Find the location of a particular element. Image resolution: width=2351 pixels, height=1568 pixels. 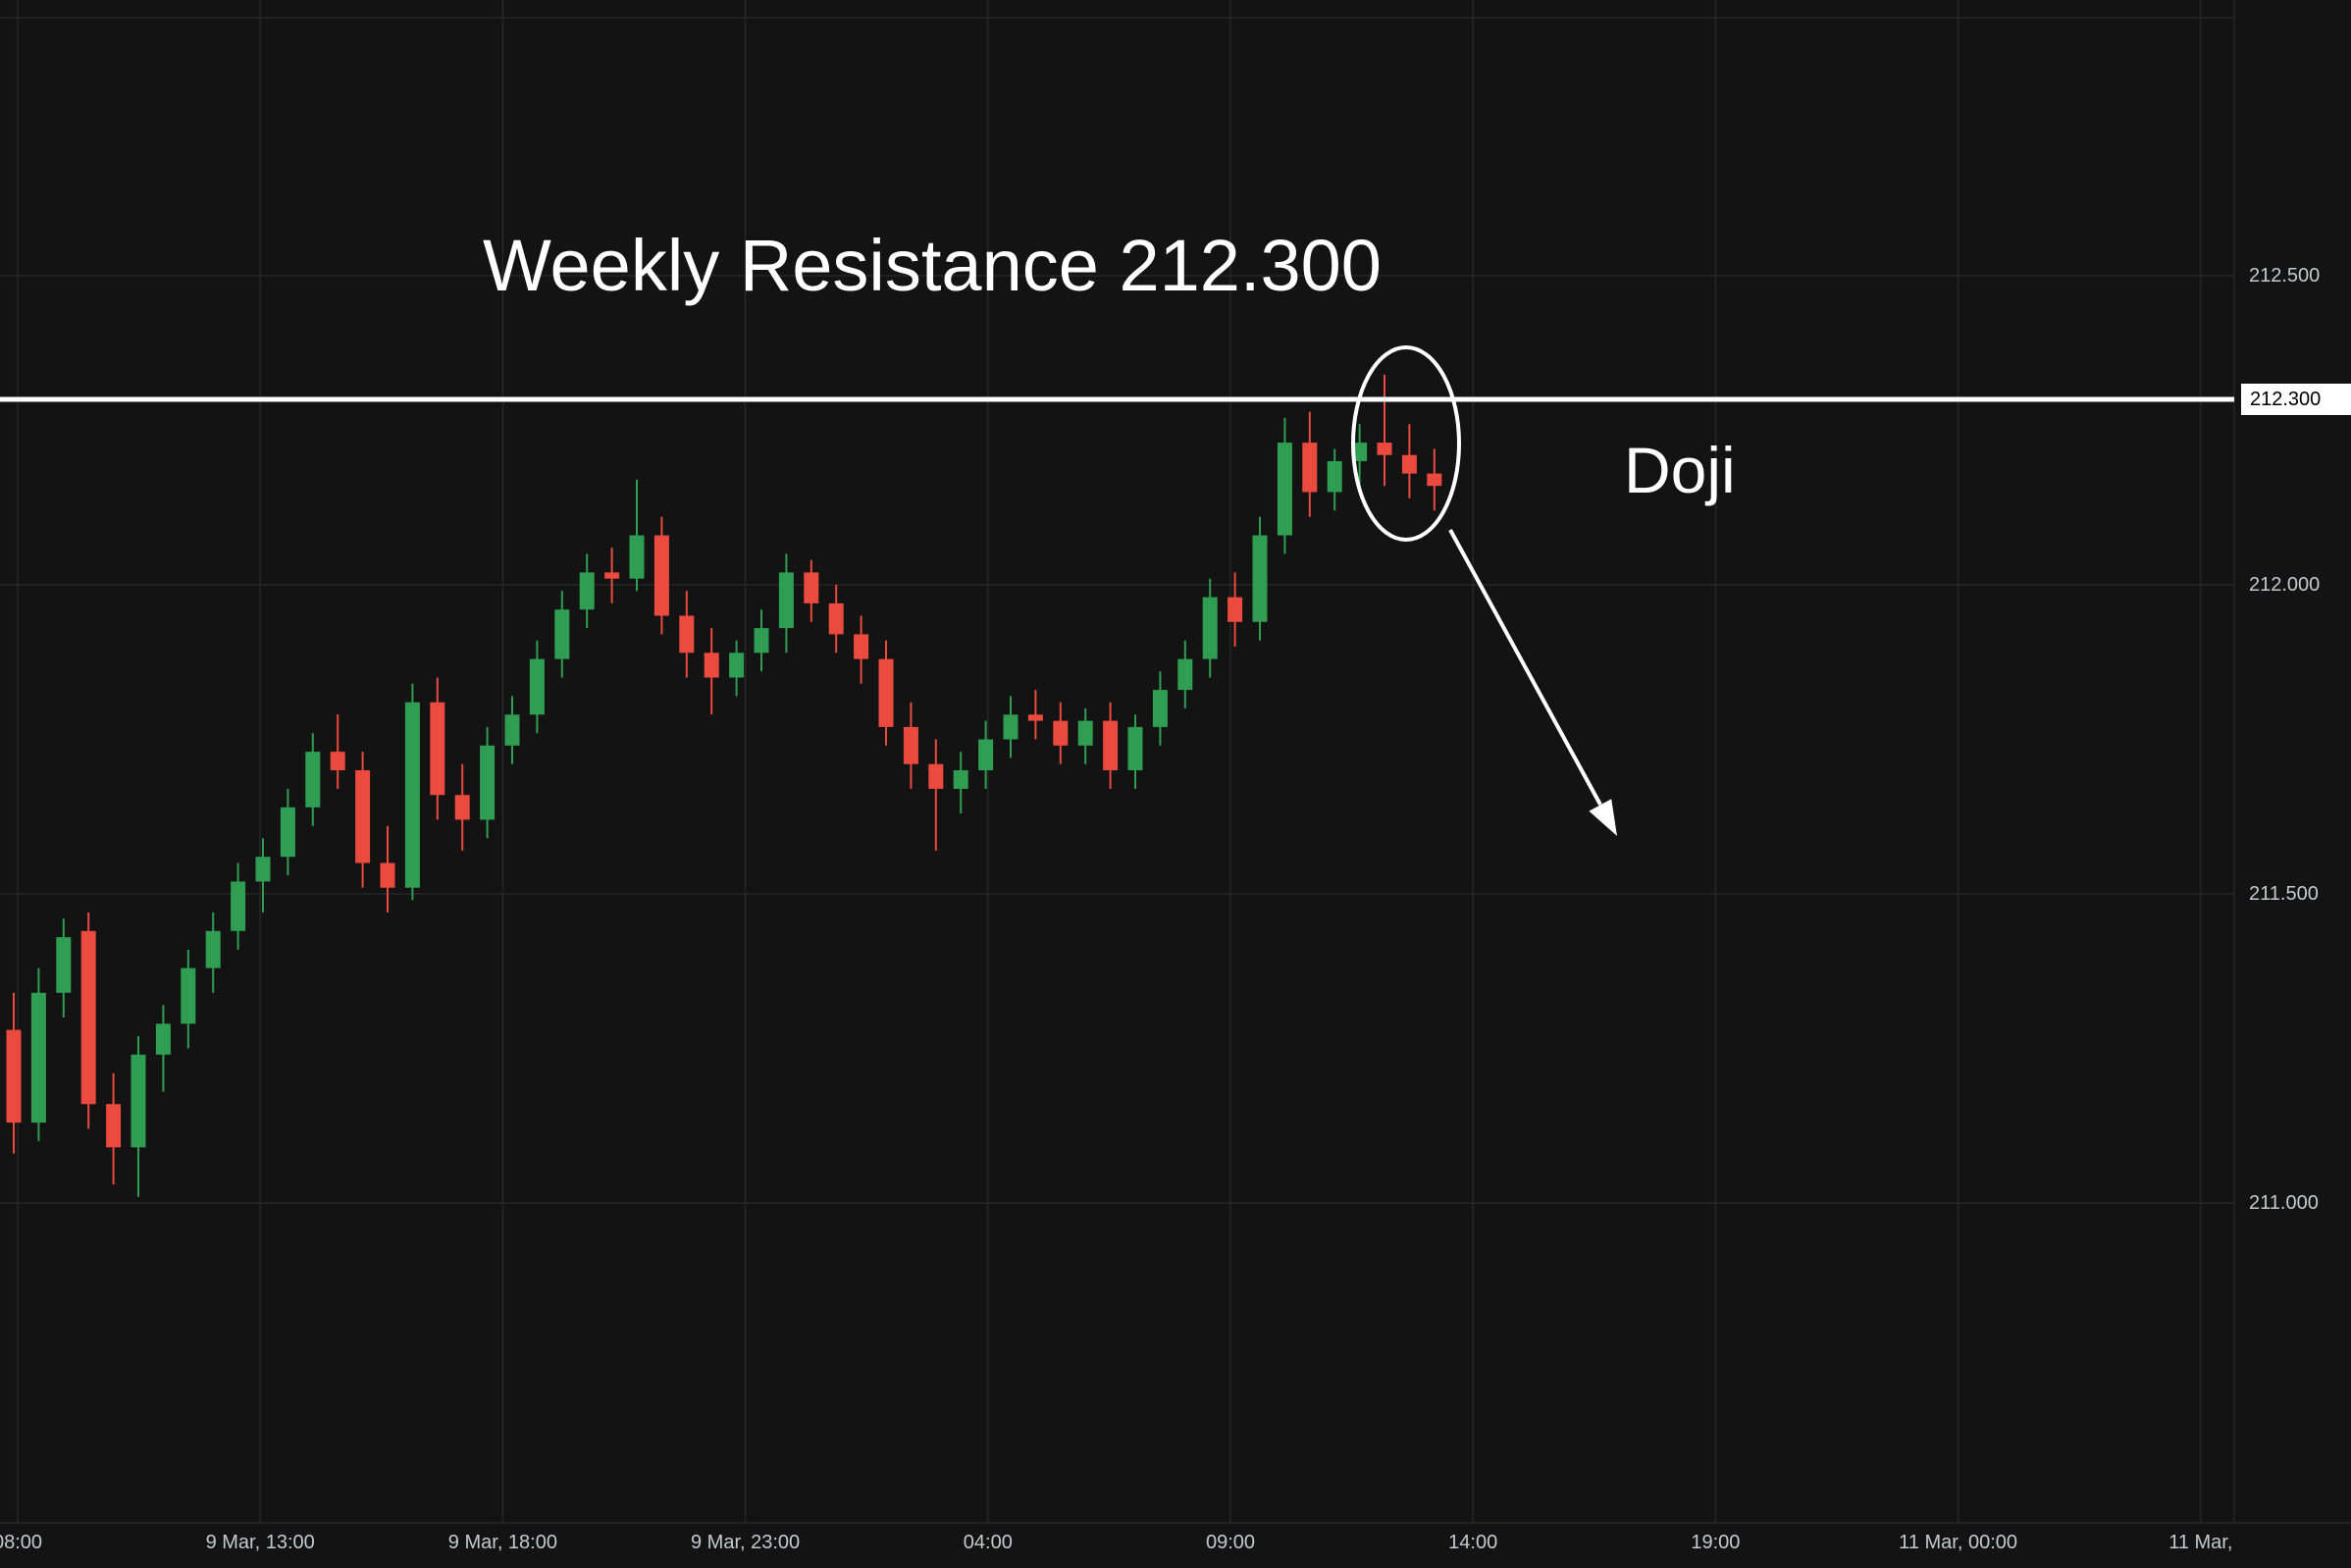

price-axis: 212.500 212.000 211.500 211.000 is located at coordinates (2292, 761).